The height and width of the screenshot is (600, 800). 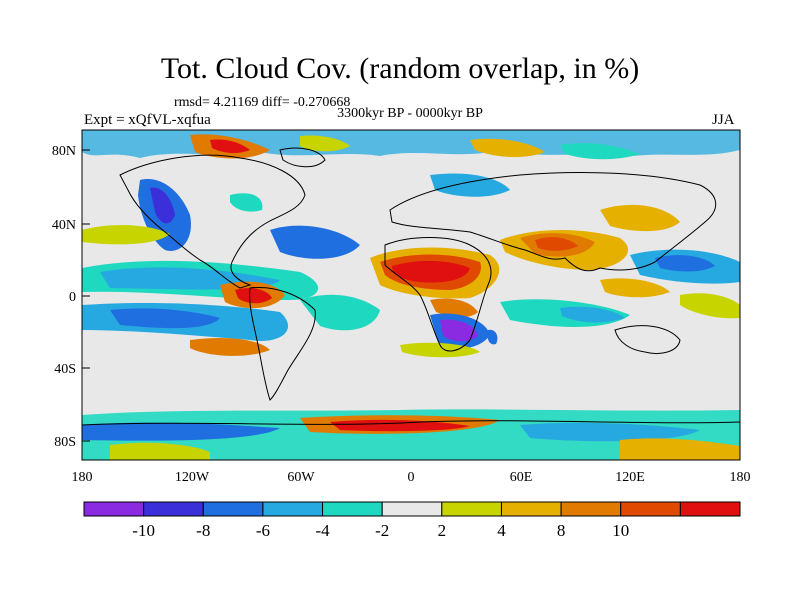 I want to click on colorbar-label: -10, so click(x=143, y=530).